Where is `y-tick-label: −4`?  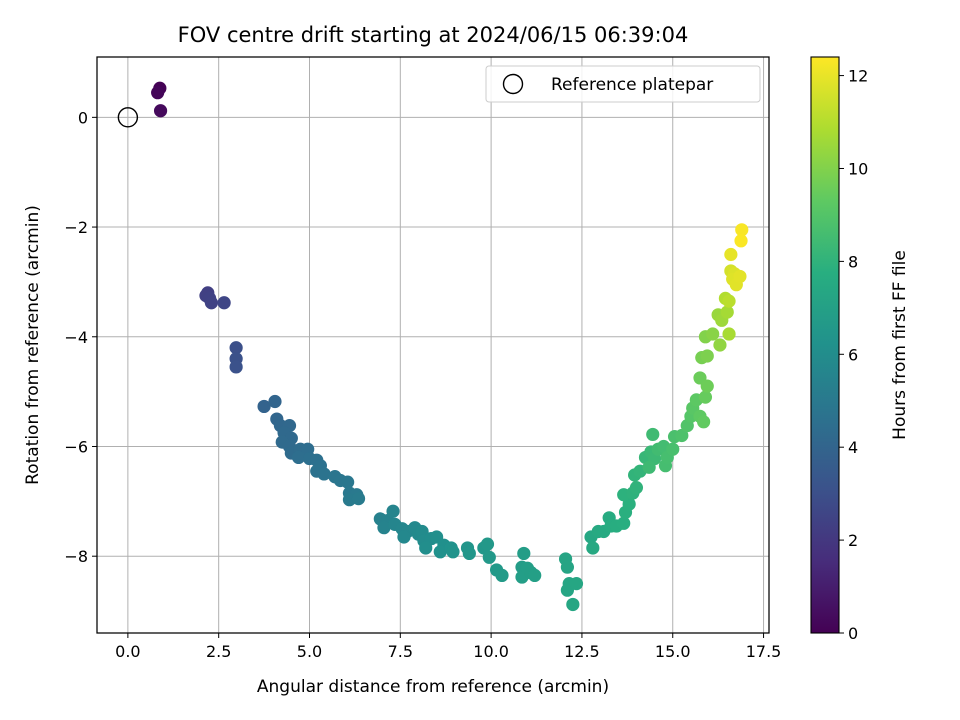
y-tick-label: −4 is located at coordinates (76, 337).